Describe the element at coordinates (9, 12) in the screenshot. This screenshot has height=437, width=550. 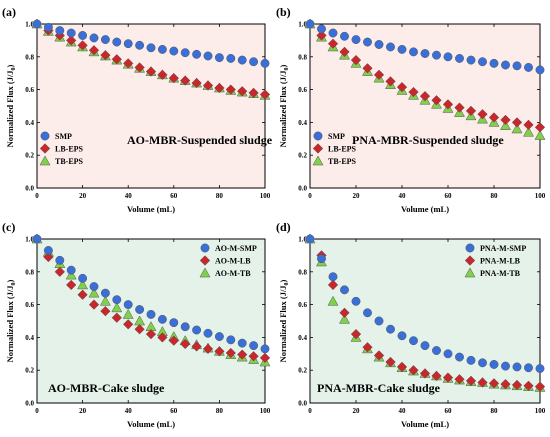
I see `panel-label: (a)` at that location.